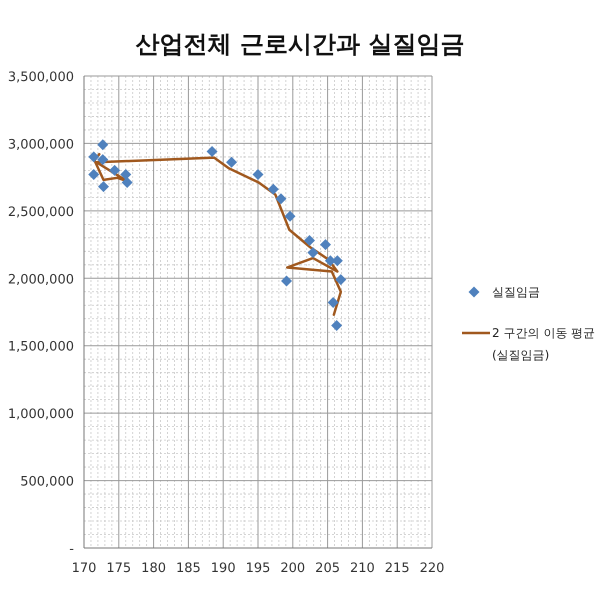 This screenshot has height=589, width=609. I want to click on y-tick-label: 3,000,000, so click(41, 144).